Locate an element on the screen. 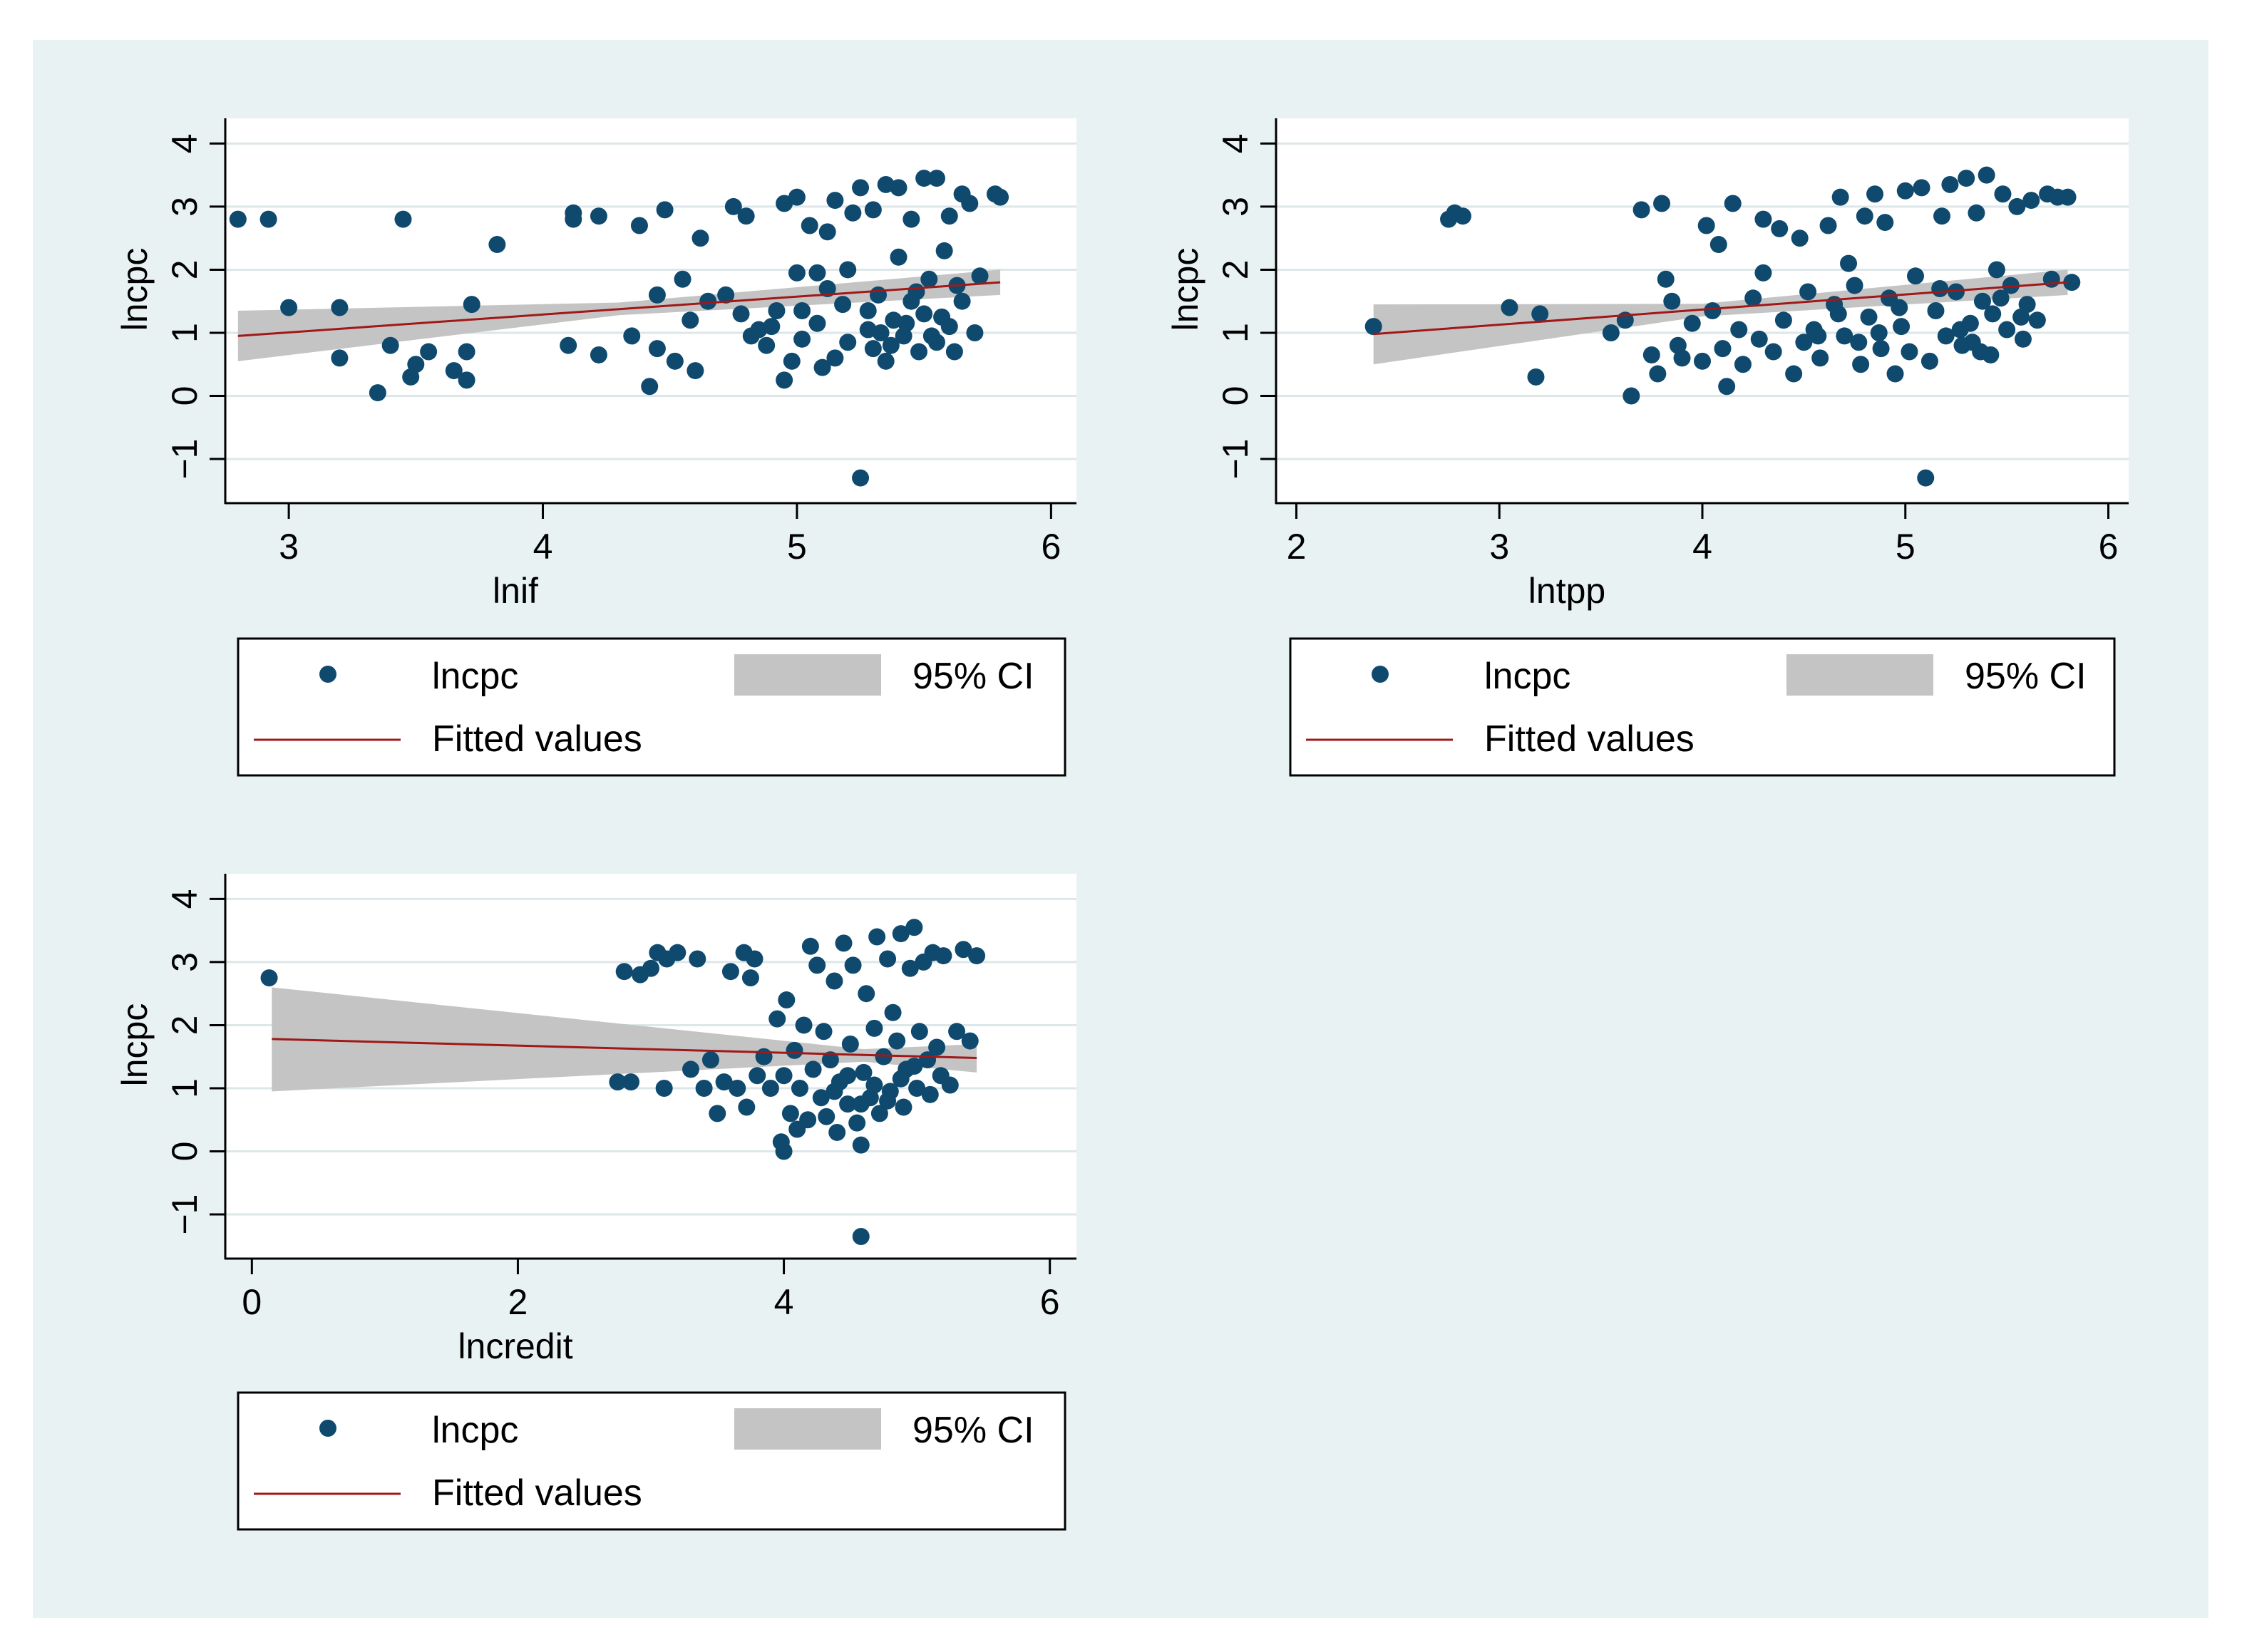 Image resolution: width=2242 pixels, height=1652 pixels. x-axis-title: lntpp is located at coordinates (1566, 591).